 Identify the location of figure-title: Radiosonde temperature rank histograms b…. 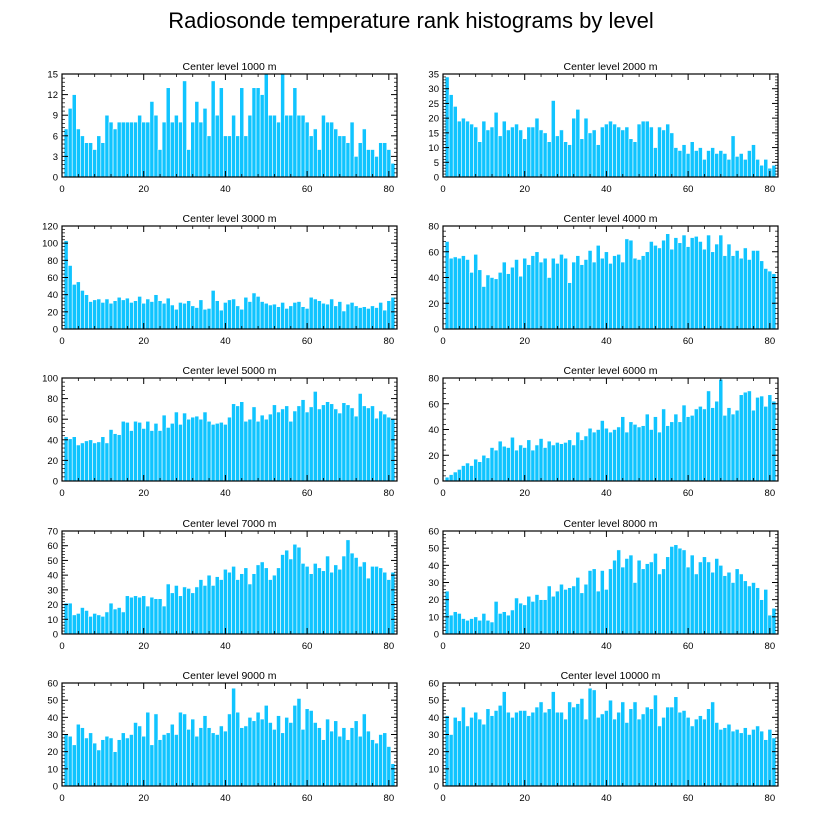
(411, 20).